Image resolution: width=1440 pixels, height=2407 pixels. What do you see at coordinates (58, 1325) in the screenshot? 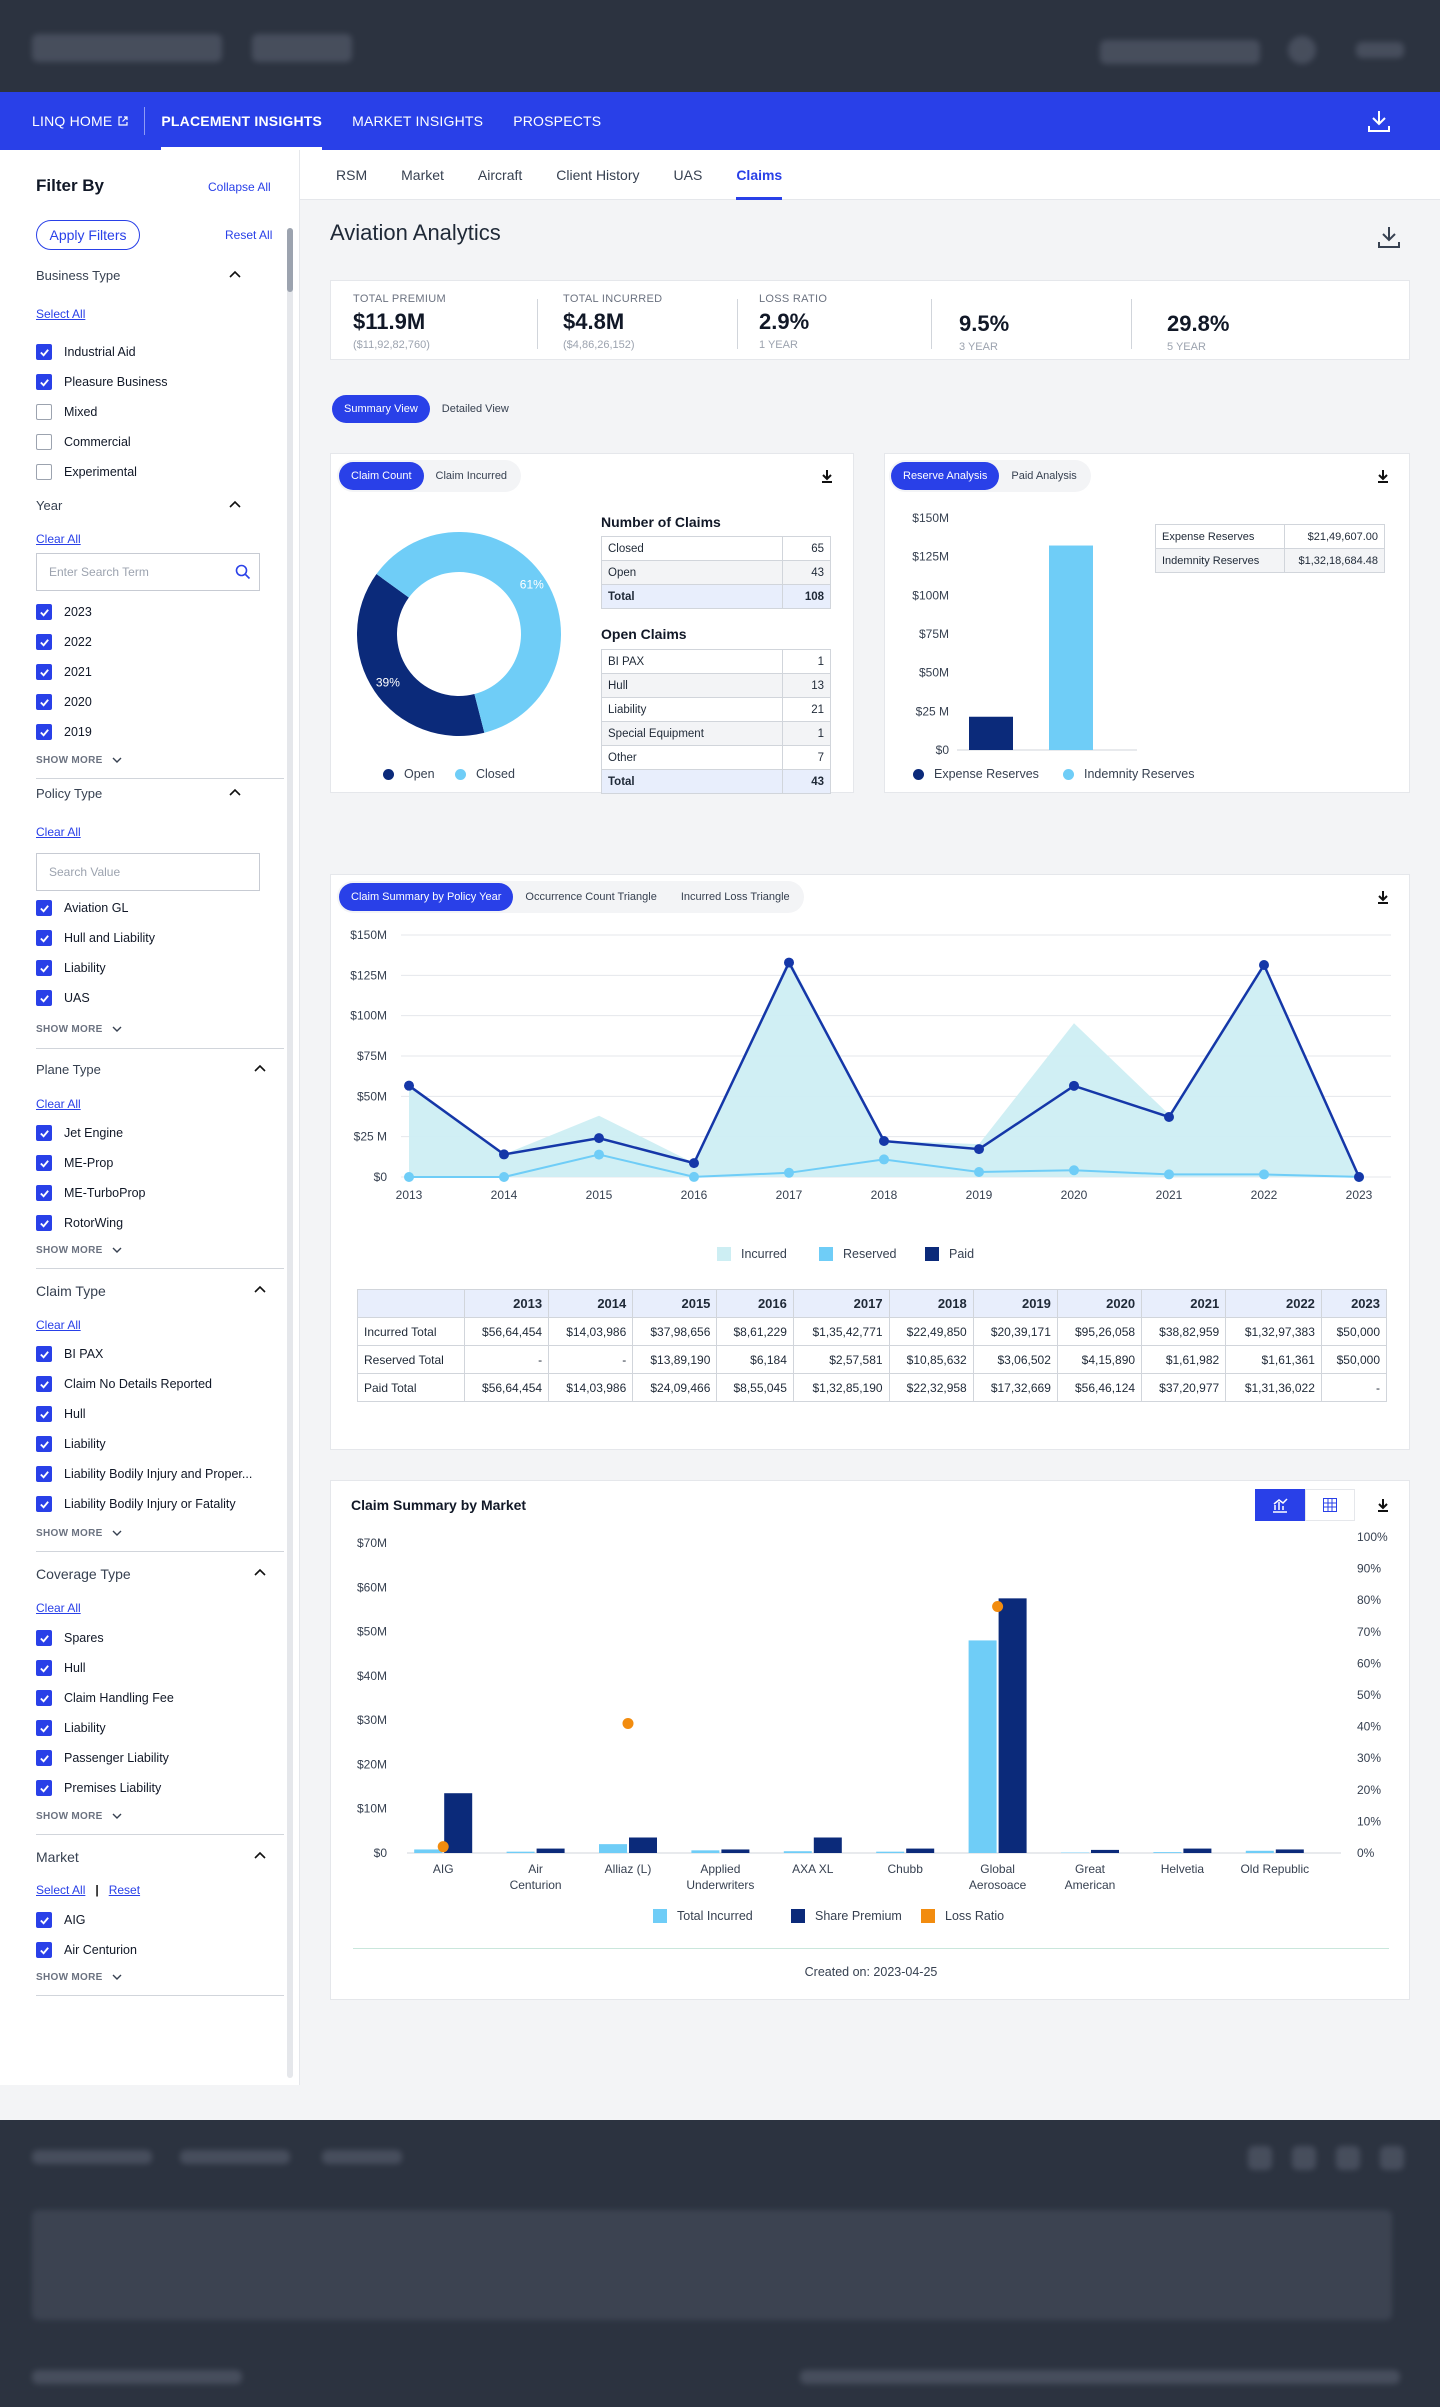
I see `claim-type-clear-all: Clear All` at bounding box center [58, 1325].